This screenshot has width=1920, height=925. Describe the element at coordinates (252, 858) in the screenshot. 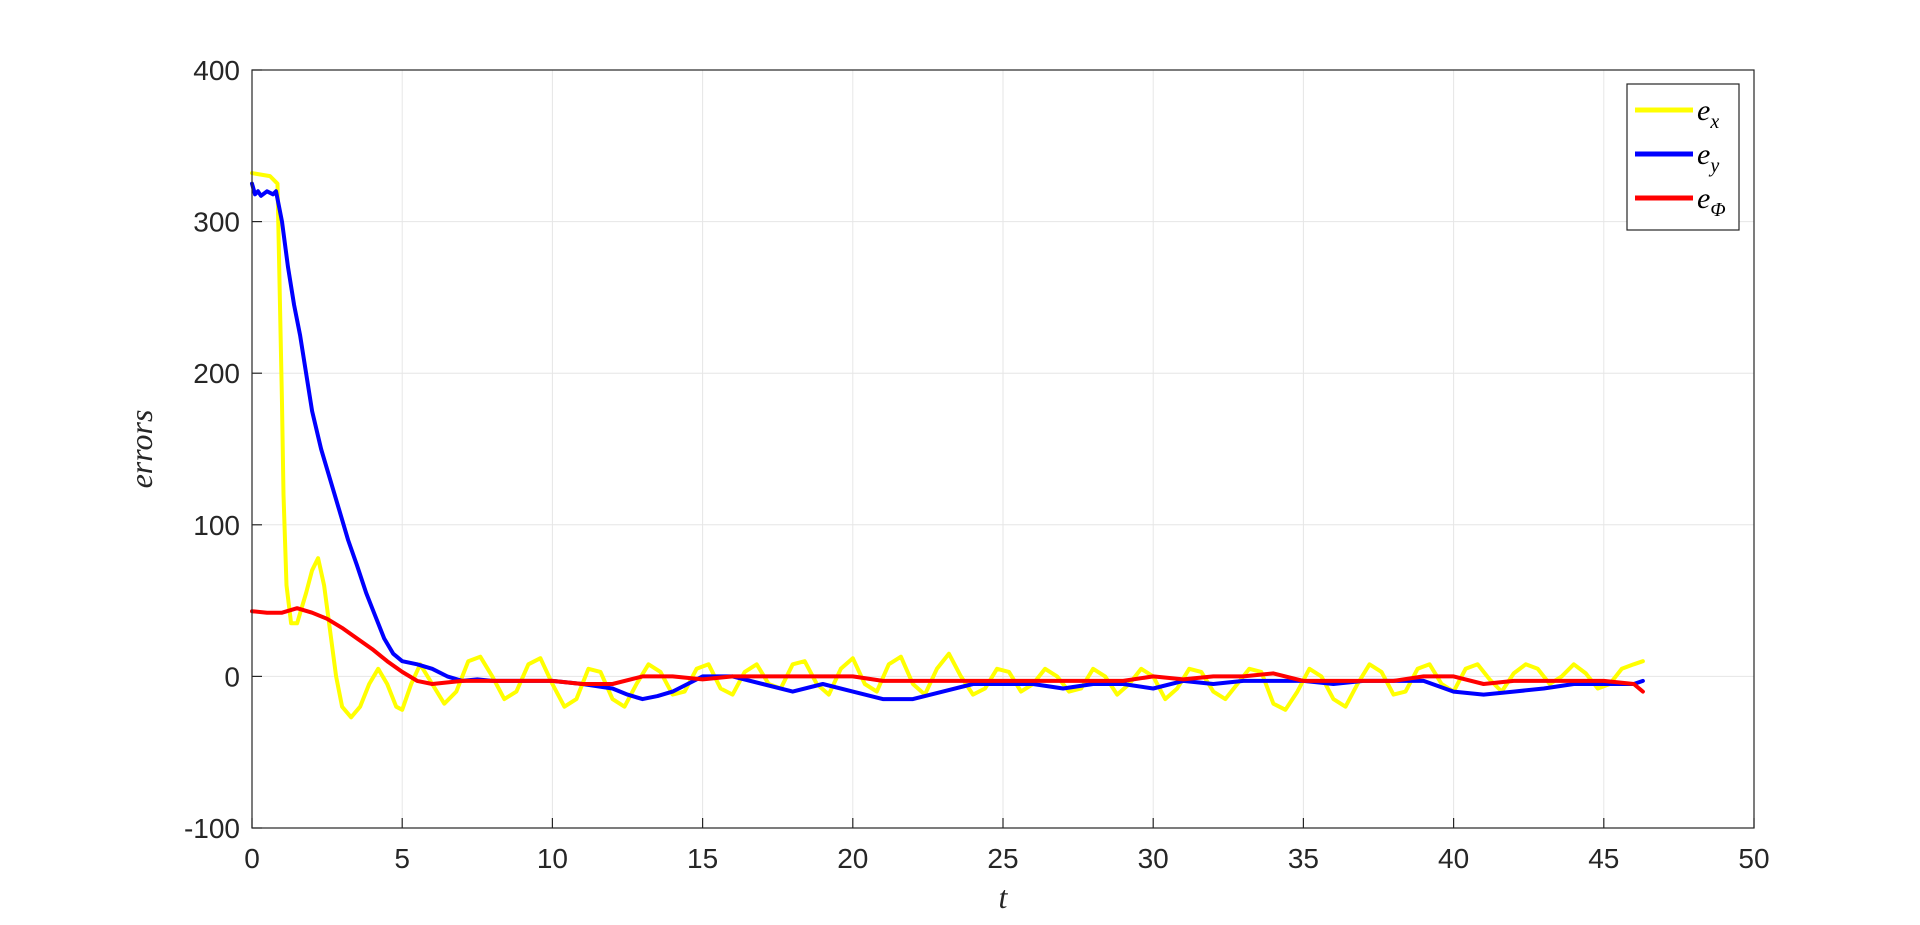

I see `x-tick-label: 0` at that location.